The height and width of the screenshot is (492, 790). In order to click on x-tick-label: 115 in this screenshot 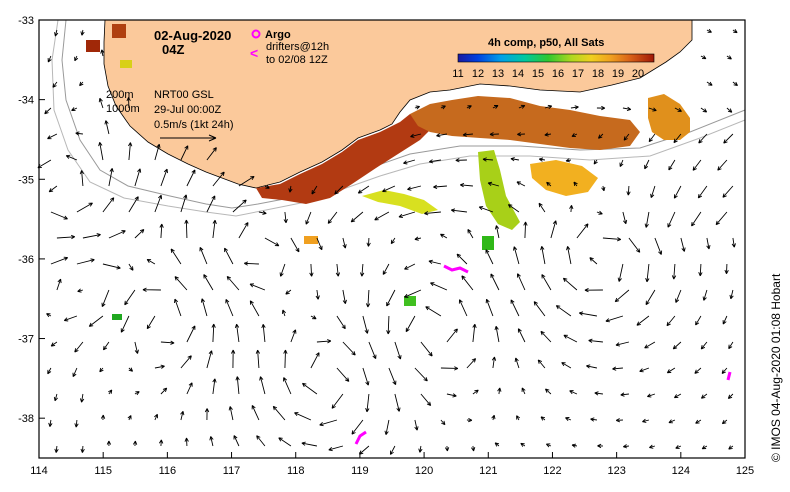, I will do `click(103, 471)`.